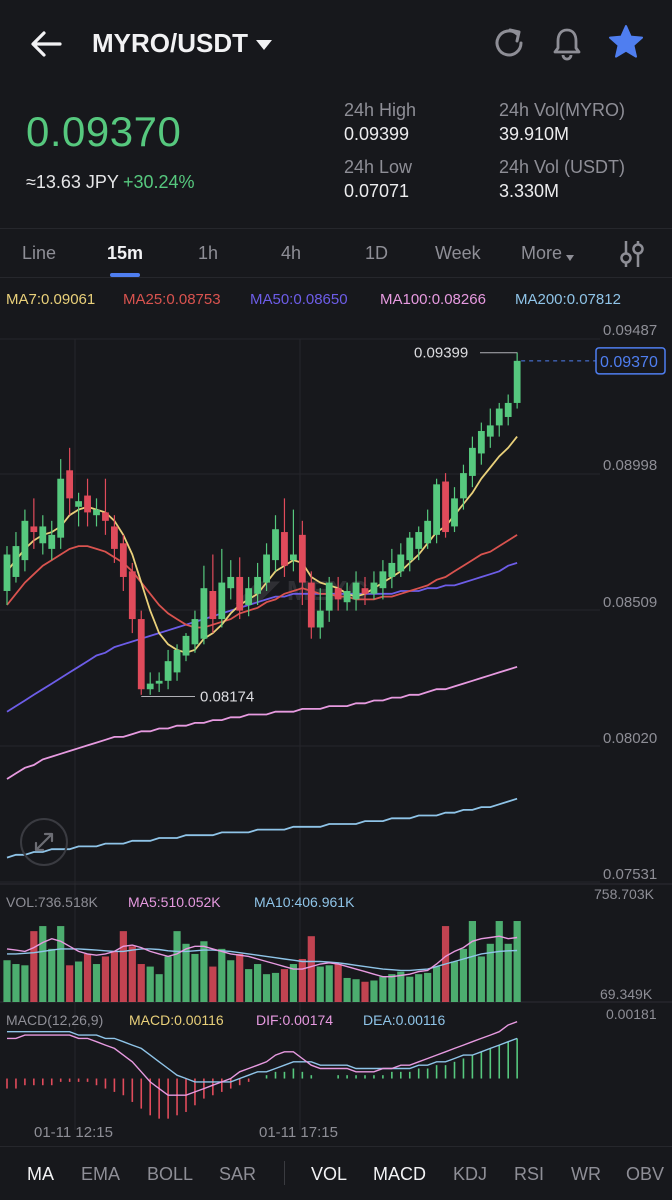 The image size is (672, 1200). What do you see at coordinates (630, 465) in the screenshot?
I see `price-axis-label: 0.08998` at bounding box center [630, 465].